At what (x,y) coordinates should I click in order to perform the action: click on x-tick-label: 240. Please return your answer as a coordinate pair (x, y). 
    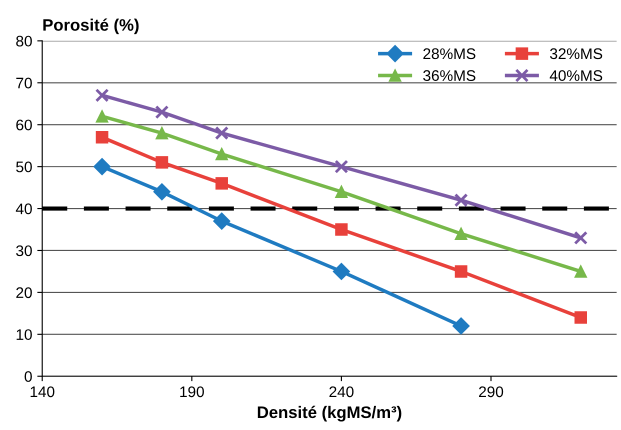
    Looking at the image, I should click on (341, 392).